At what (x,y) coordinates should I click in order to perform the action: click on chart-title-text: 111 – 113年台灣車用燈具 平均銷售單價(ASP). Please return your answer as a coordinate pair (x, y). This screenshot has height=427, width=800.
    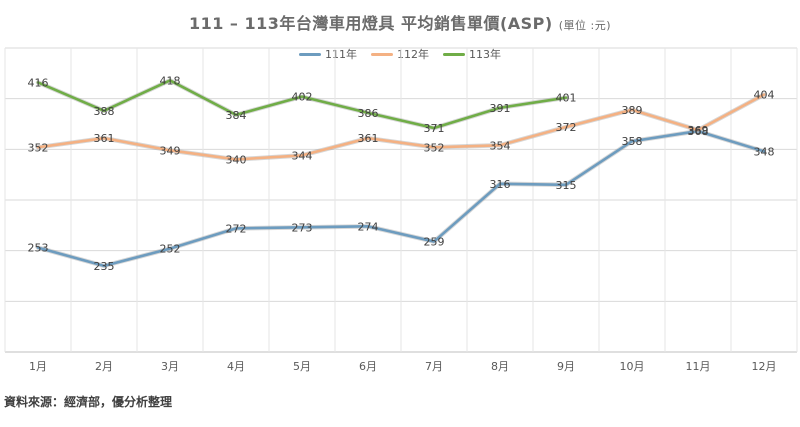
    Looking at the image, I should click on (370, 23).